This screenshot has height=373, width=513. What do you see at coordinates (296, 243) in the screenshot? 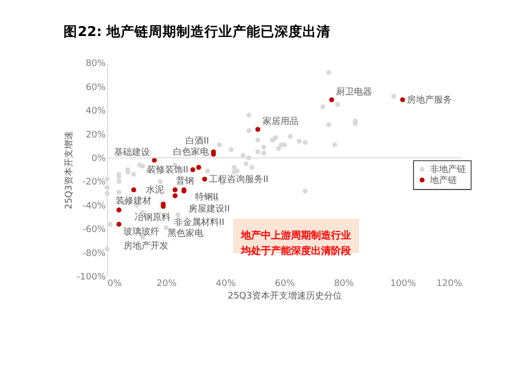
I see `annotation: 地产中上游周期制造行业均处于产能深度出清阶段` at bounding box center [296, 243].